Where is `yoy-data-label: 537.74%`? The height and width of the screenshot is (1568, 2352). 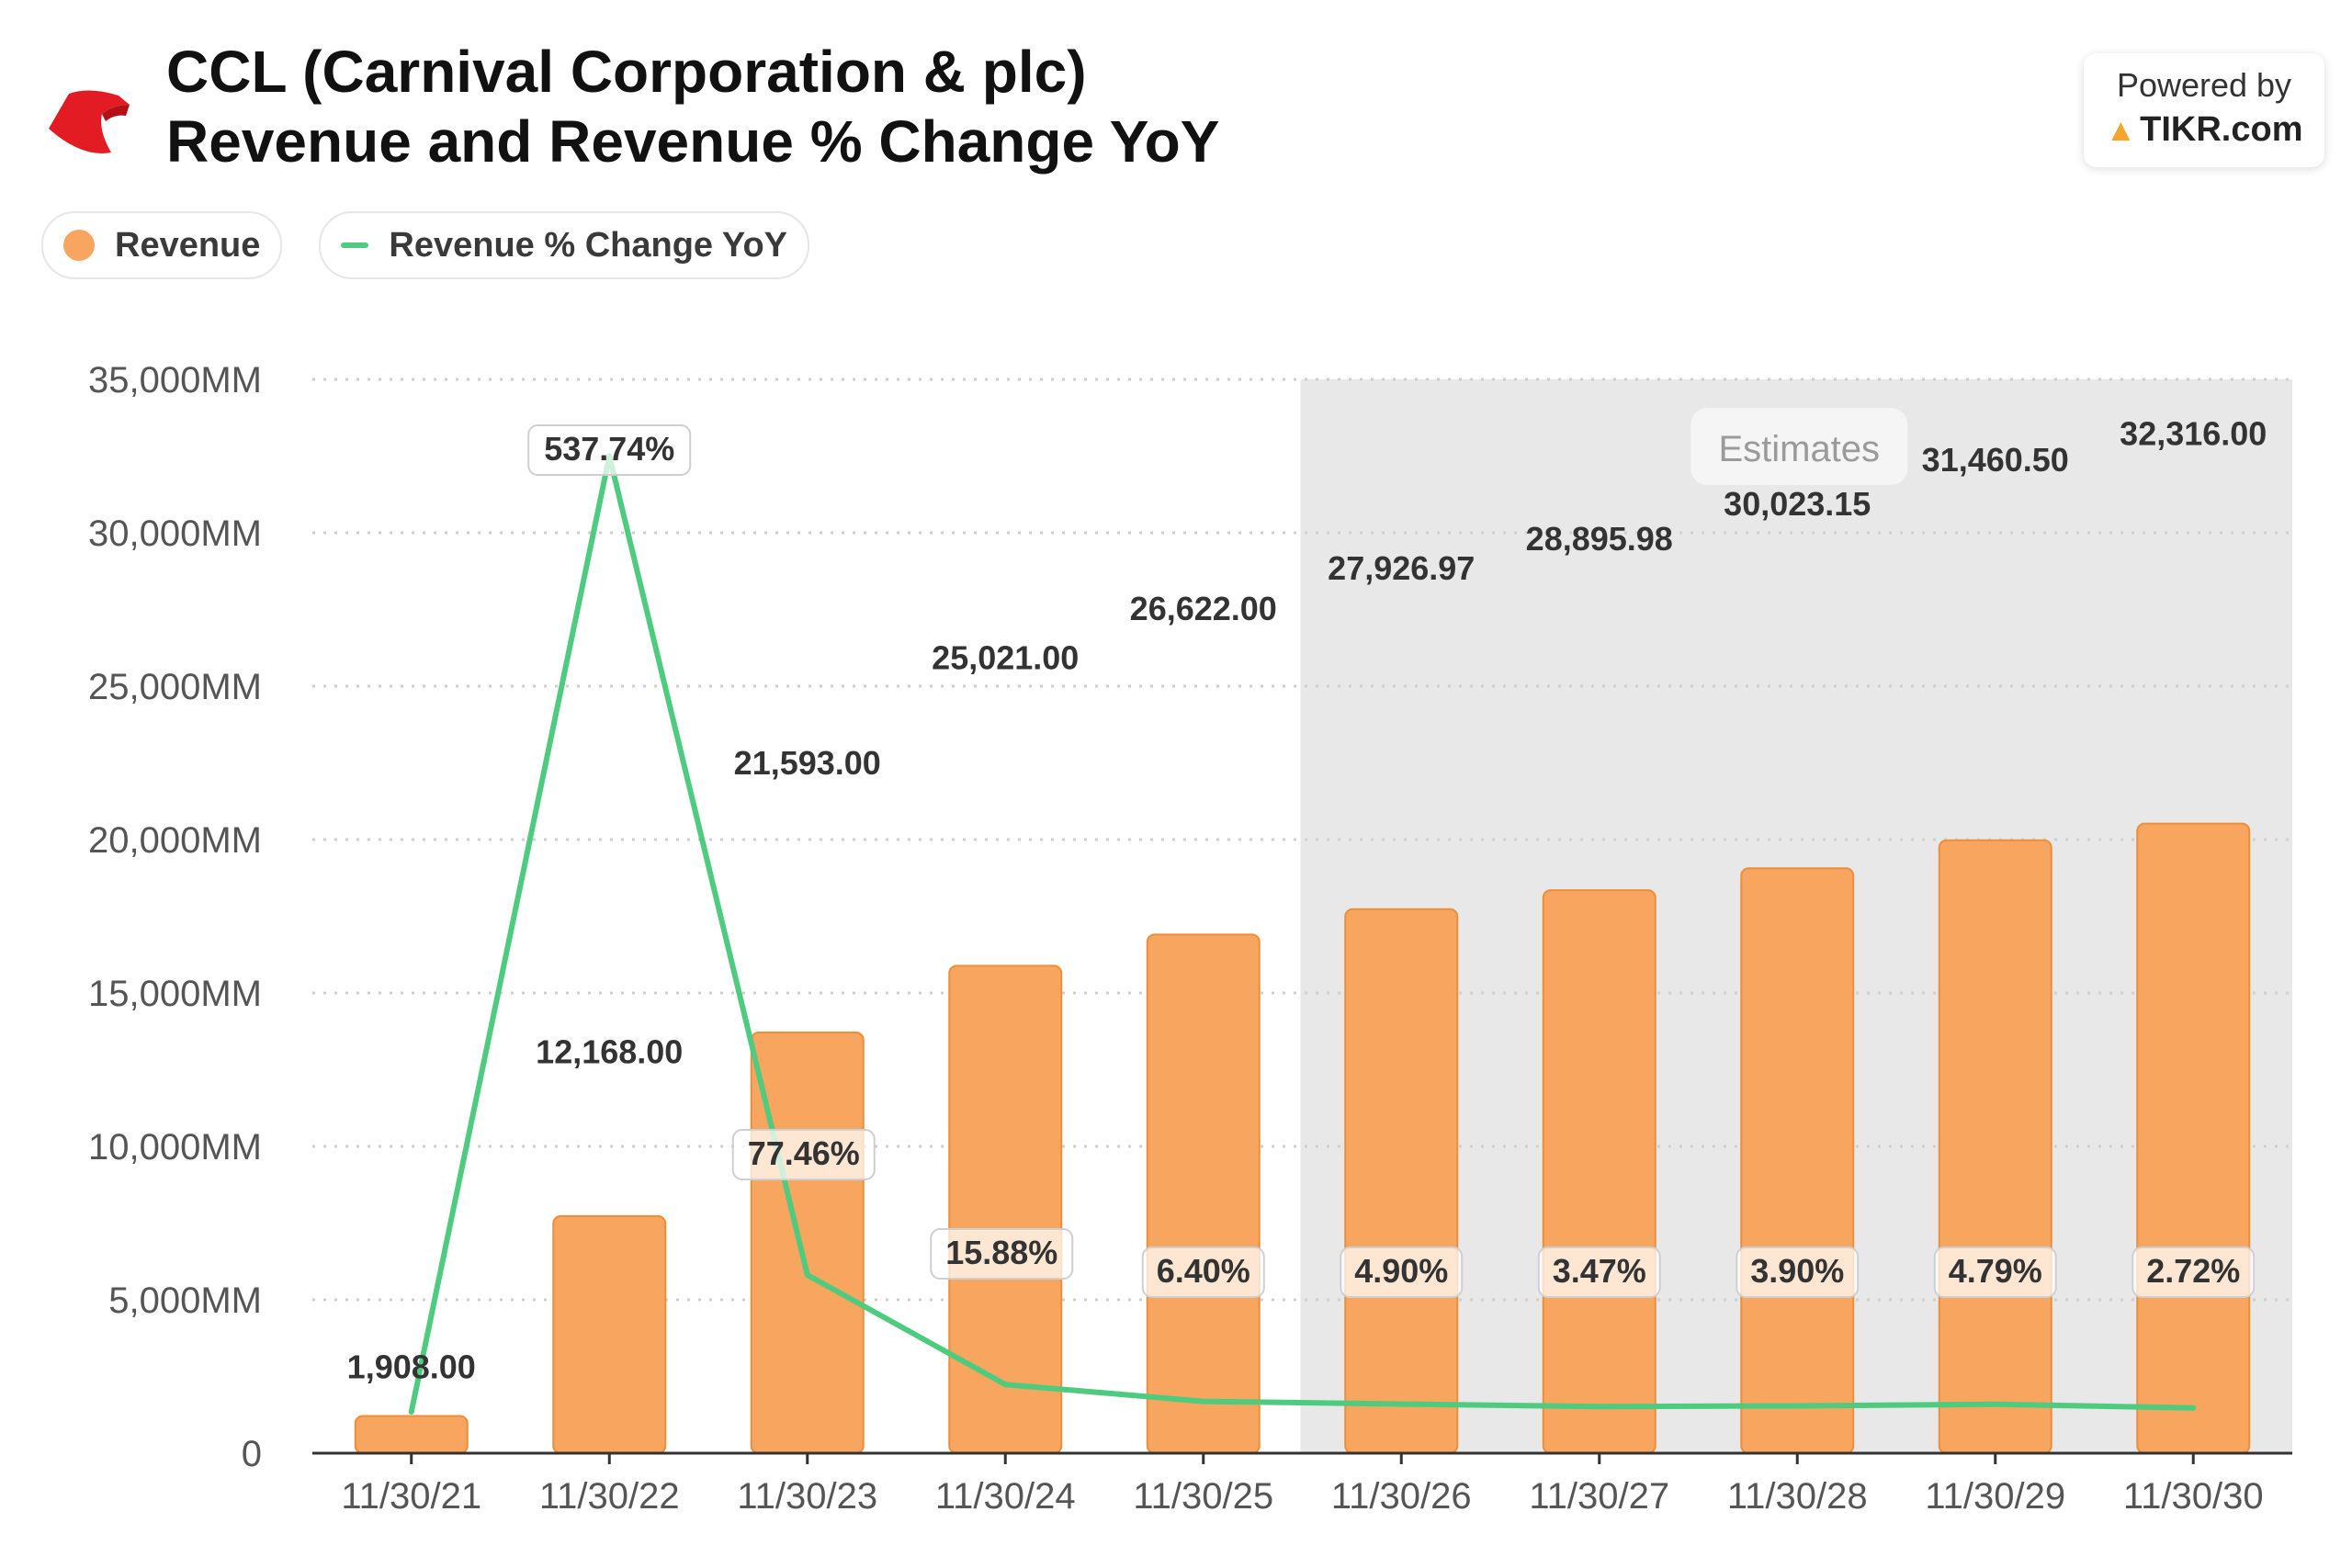 yoy-data-label: 537.74% is located at coordinates (609, 449).